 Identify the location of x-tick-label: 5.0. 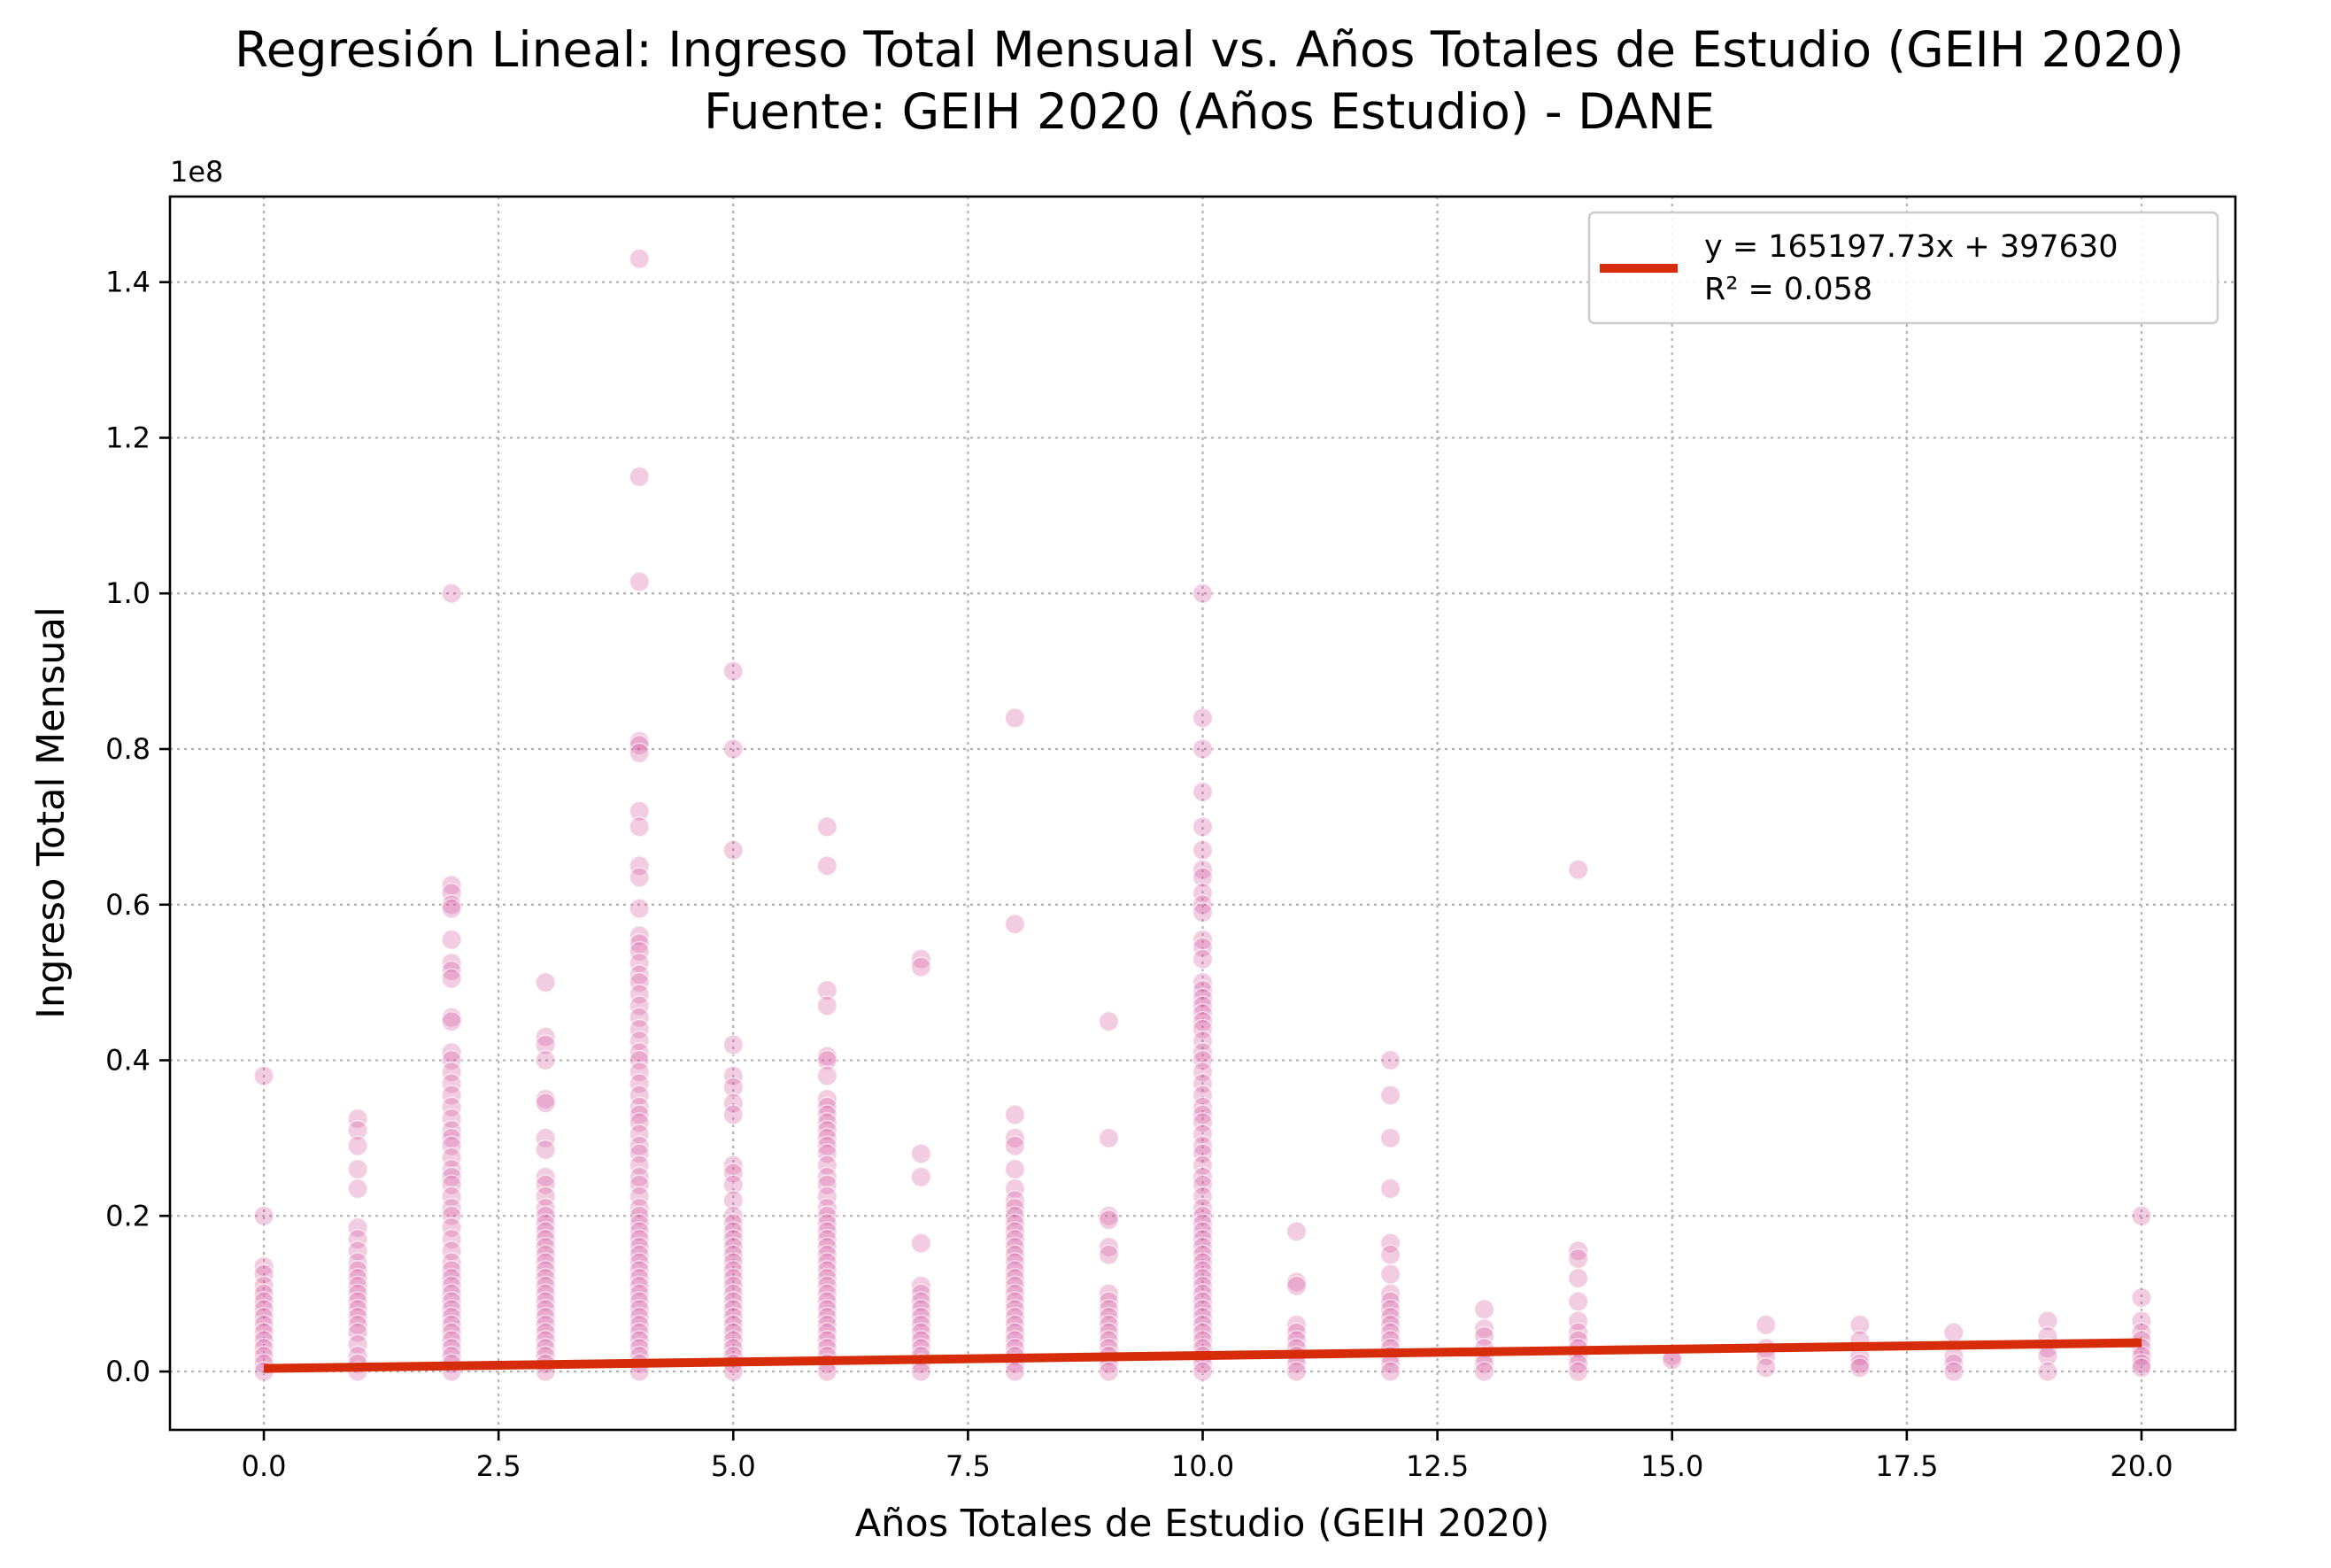
(733, 1466).